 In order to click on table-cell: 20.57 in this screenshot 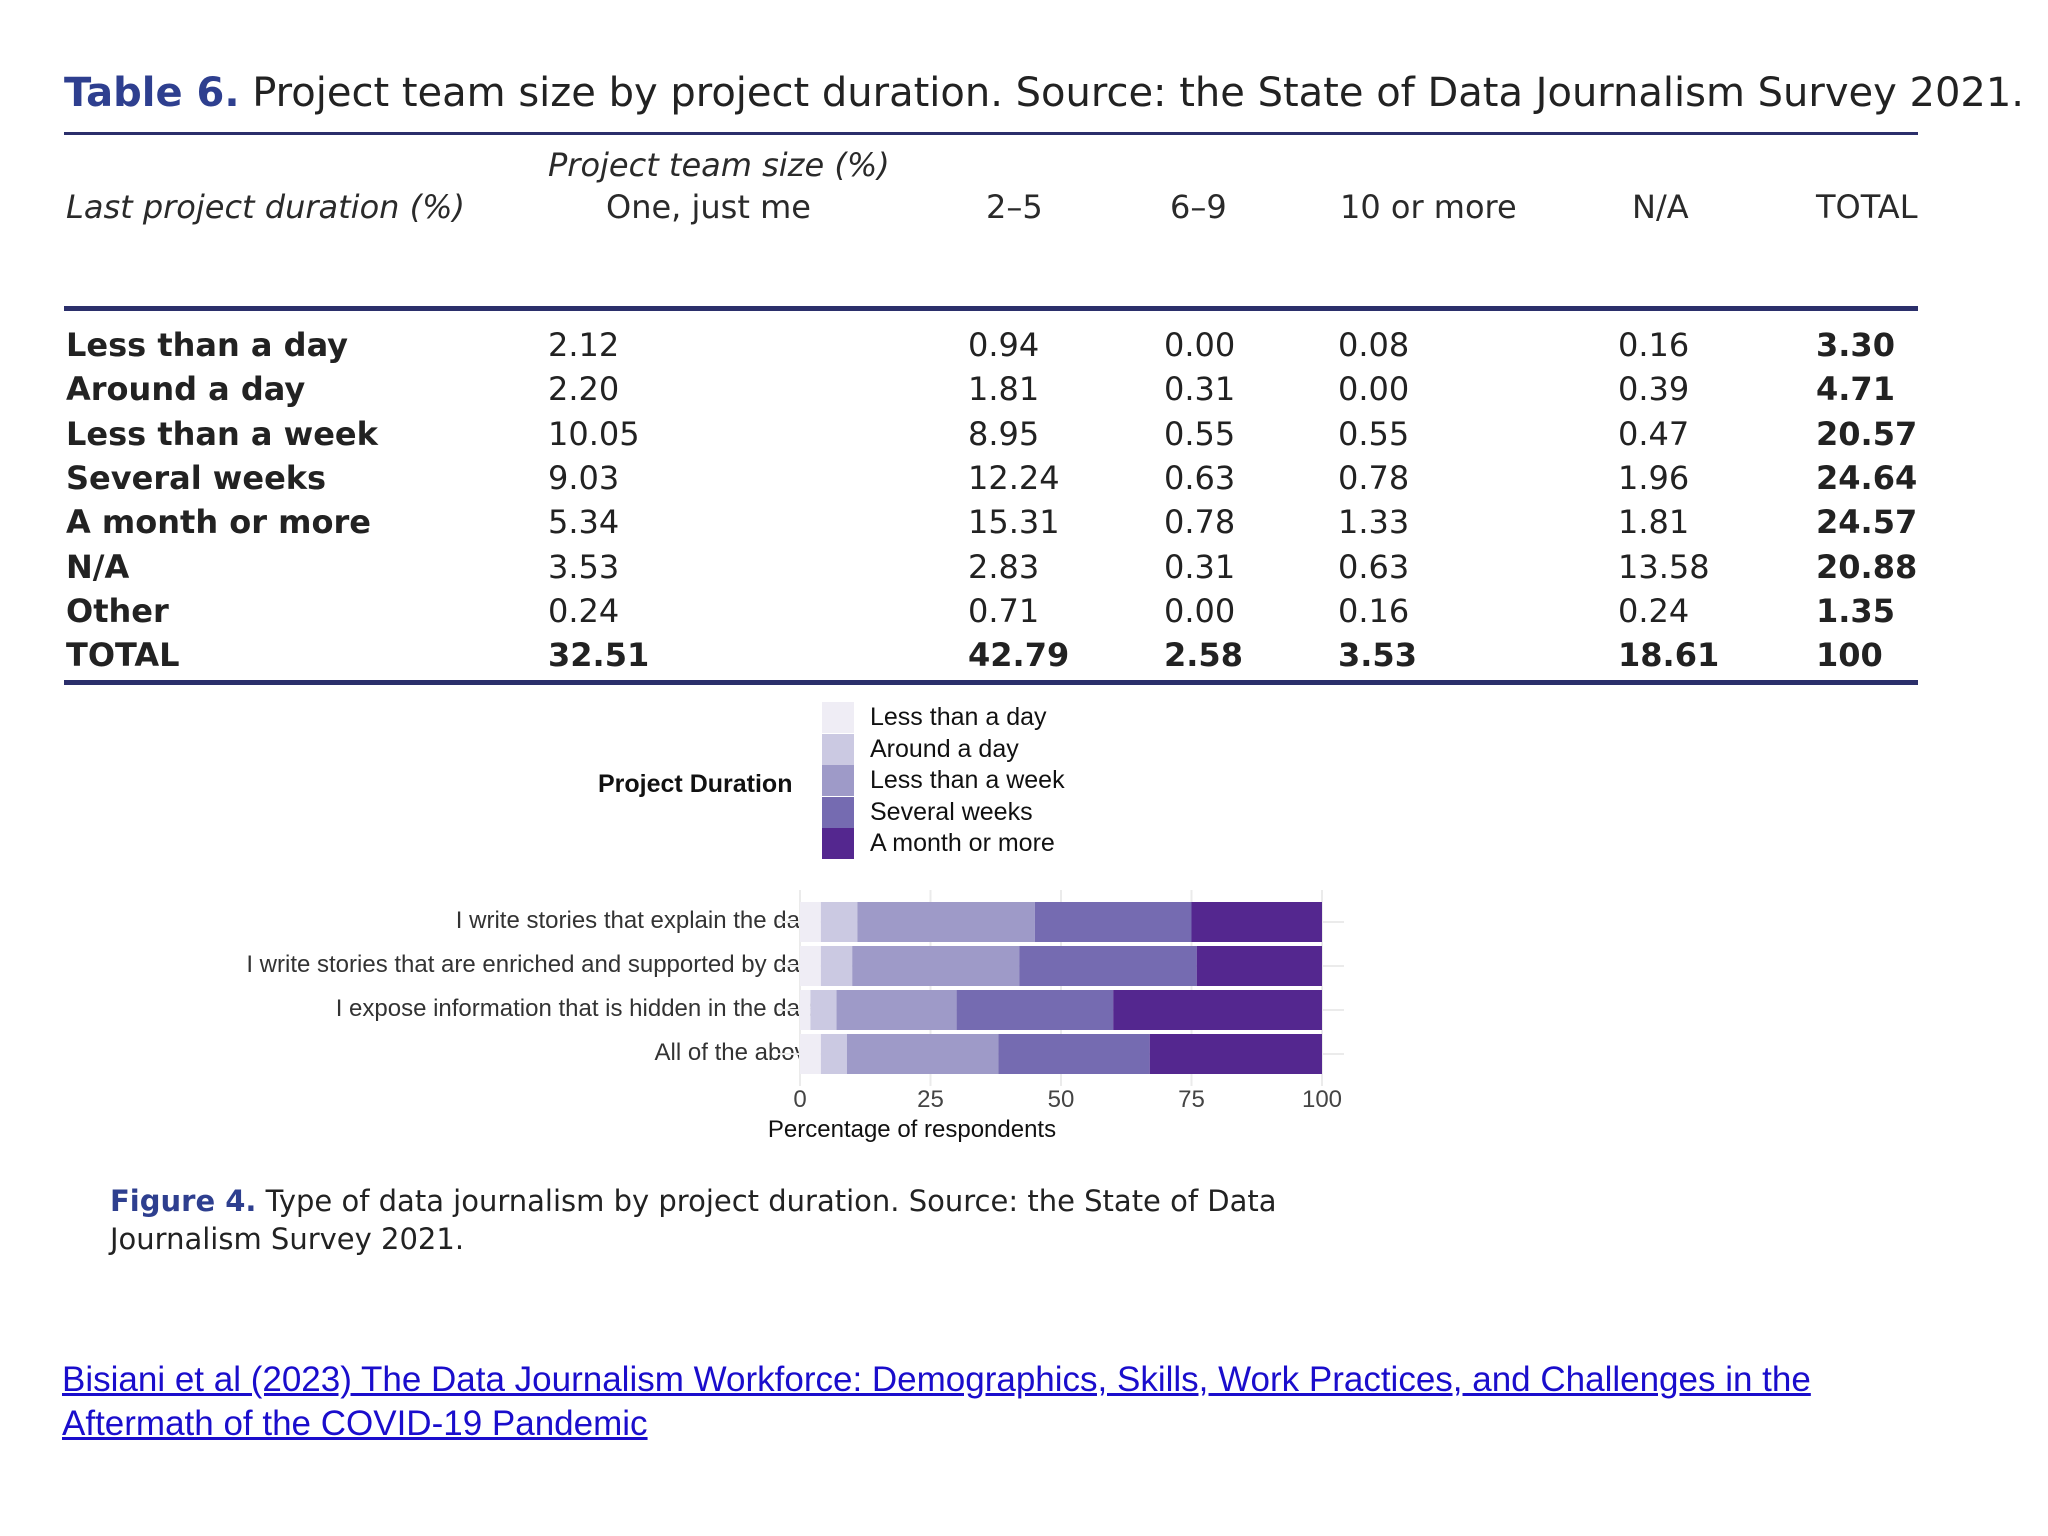, I will do `click(1867, 433)`.